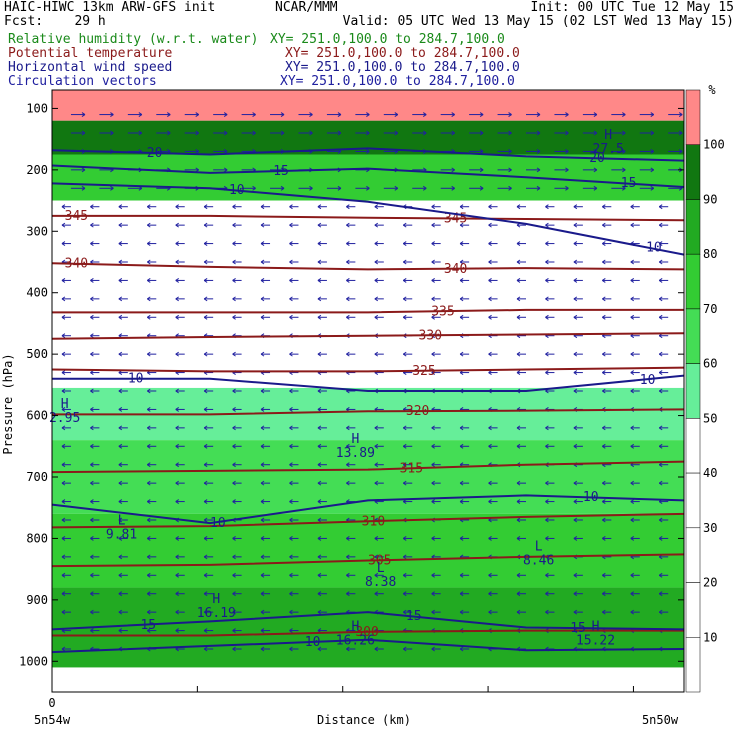 The width and height of the screenshot is (740, 740). I want to click on wind-contour-label: 15, so click(414, 616).